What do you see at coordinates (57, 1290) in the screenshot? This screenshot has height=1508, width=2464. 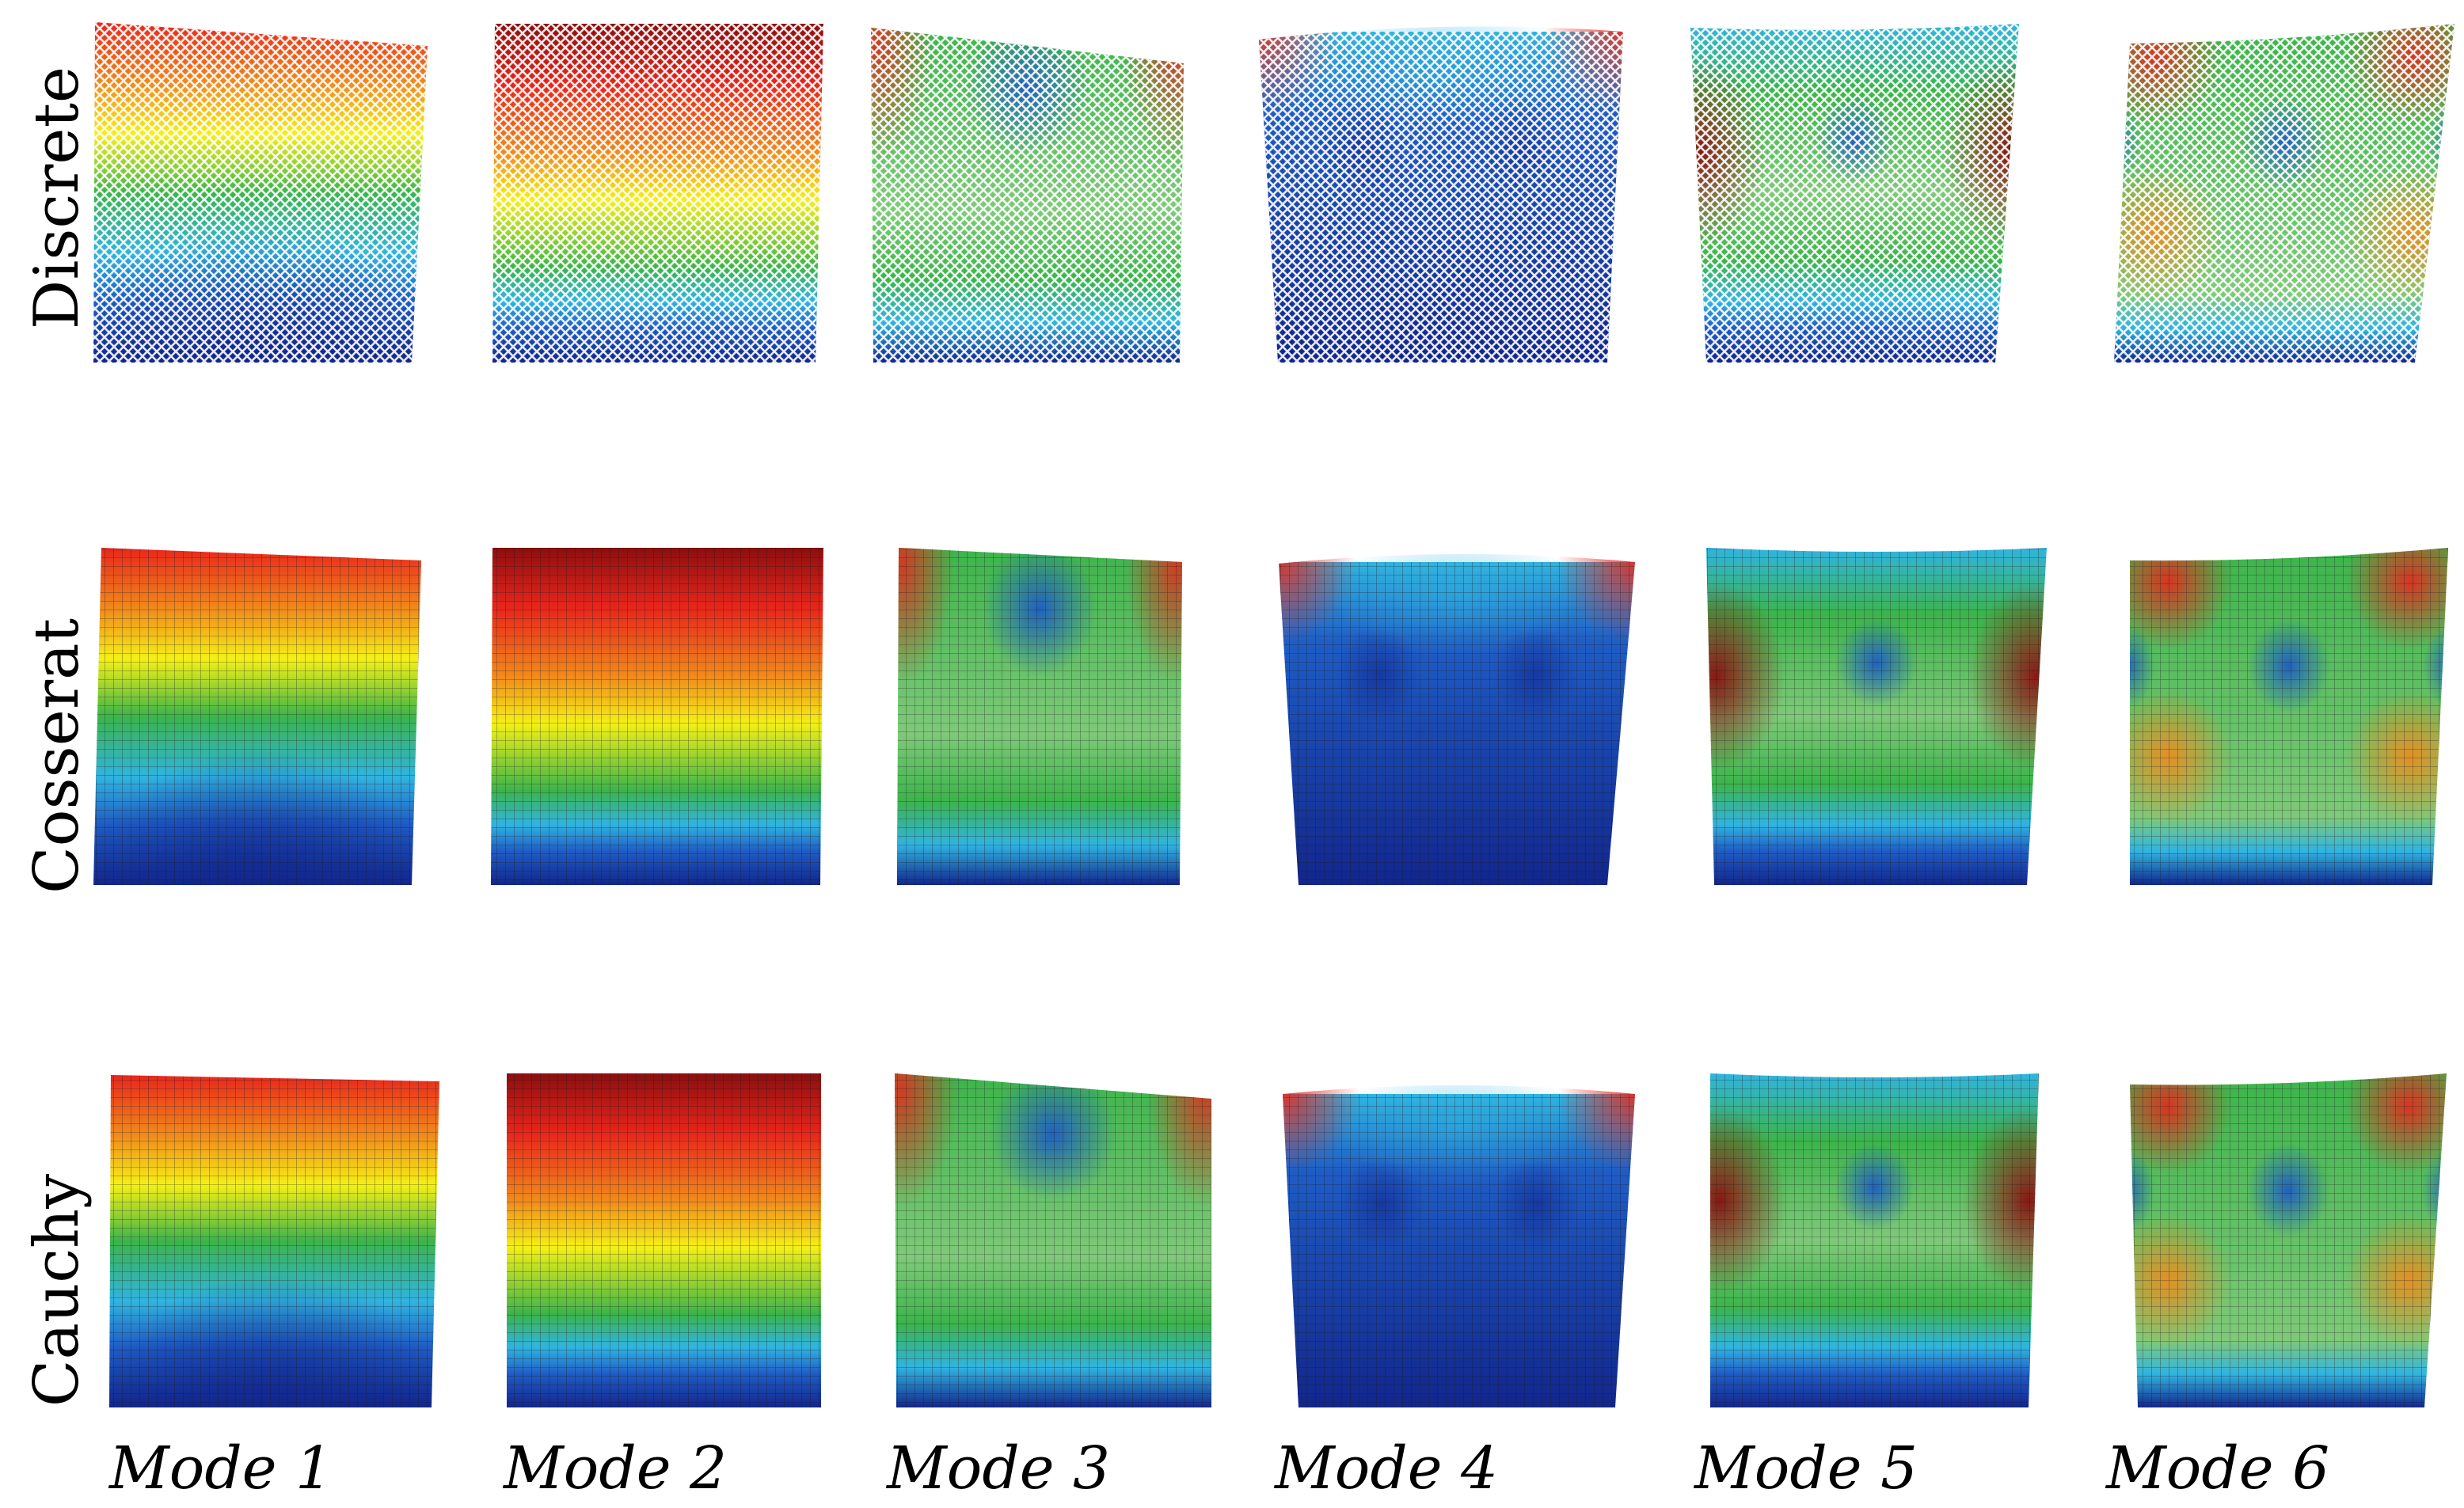 I see `row-label-cauchy: Cauchy` at bounding box center [57, 1290].